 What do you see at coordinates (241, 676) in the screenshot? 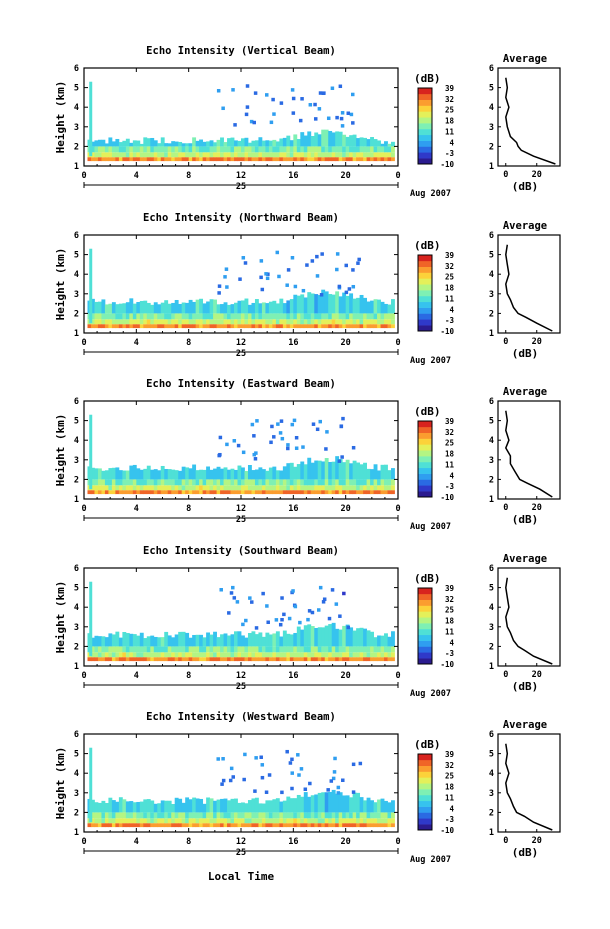
I see `x-tick-label: 12` at bounding box center [241, 676].